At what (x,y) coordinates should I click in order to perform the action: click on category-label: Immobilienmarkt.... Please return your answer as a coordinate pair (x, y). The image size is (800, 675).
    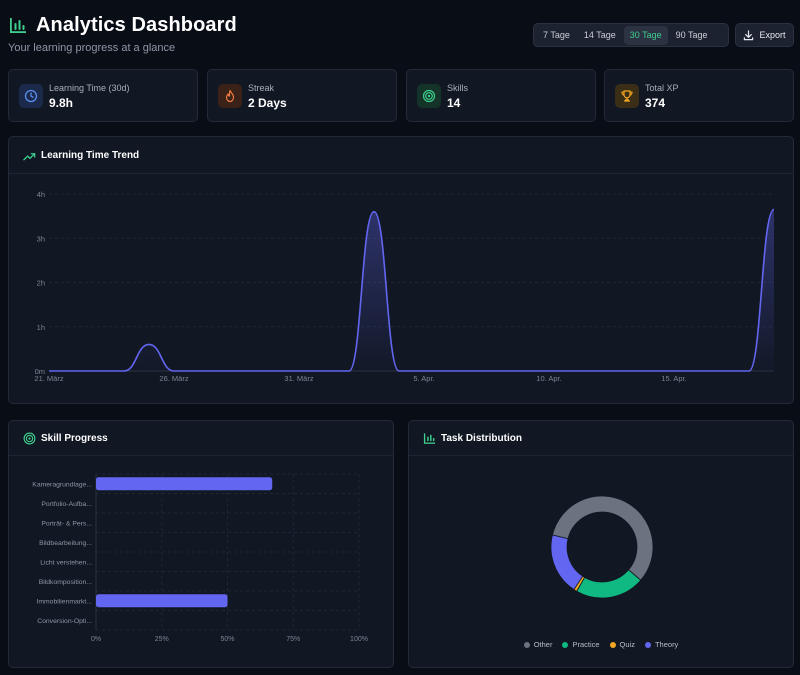
    Looking at the image, I should click on (64, 601).